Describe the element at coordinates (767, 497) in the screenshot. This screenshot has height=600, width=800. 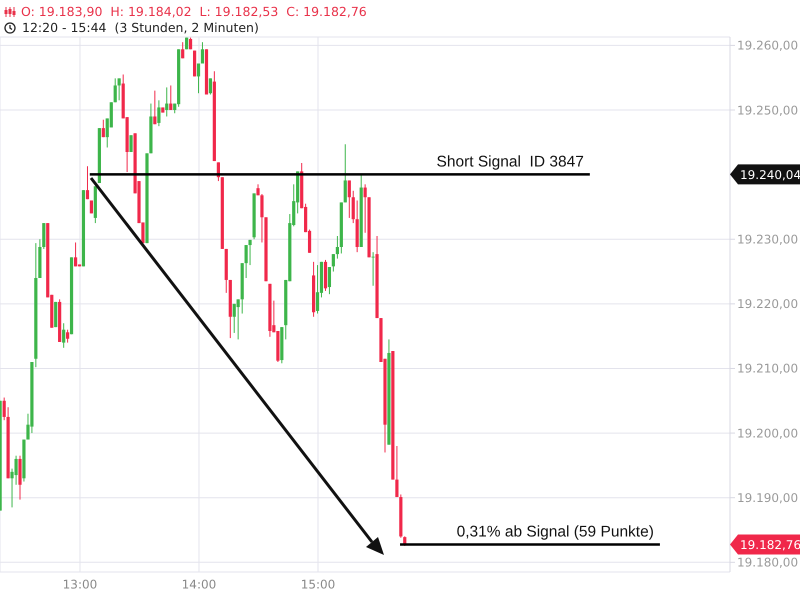
I see `y-tick-label: 19.190,00` at that location.